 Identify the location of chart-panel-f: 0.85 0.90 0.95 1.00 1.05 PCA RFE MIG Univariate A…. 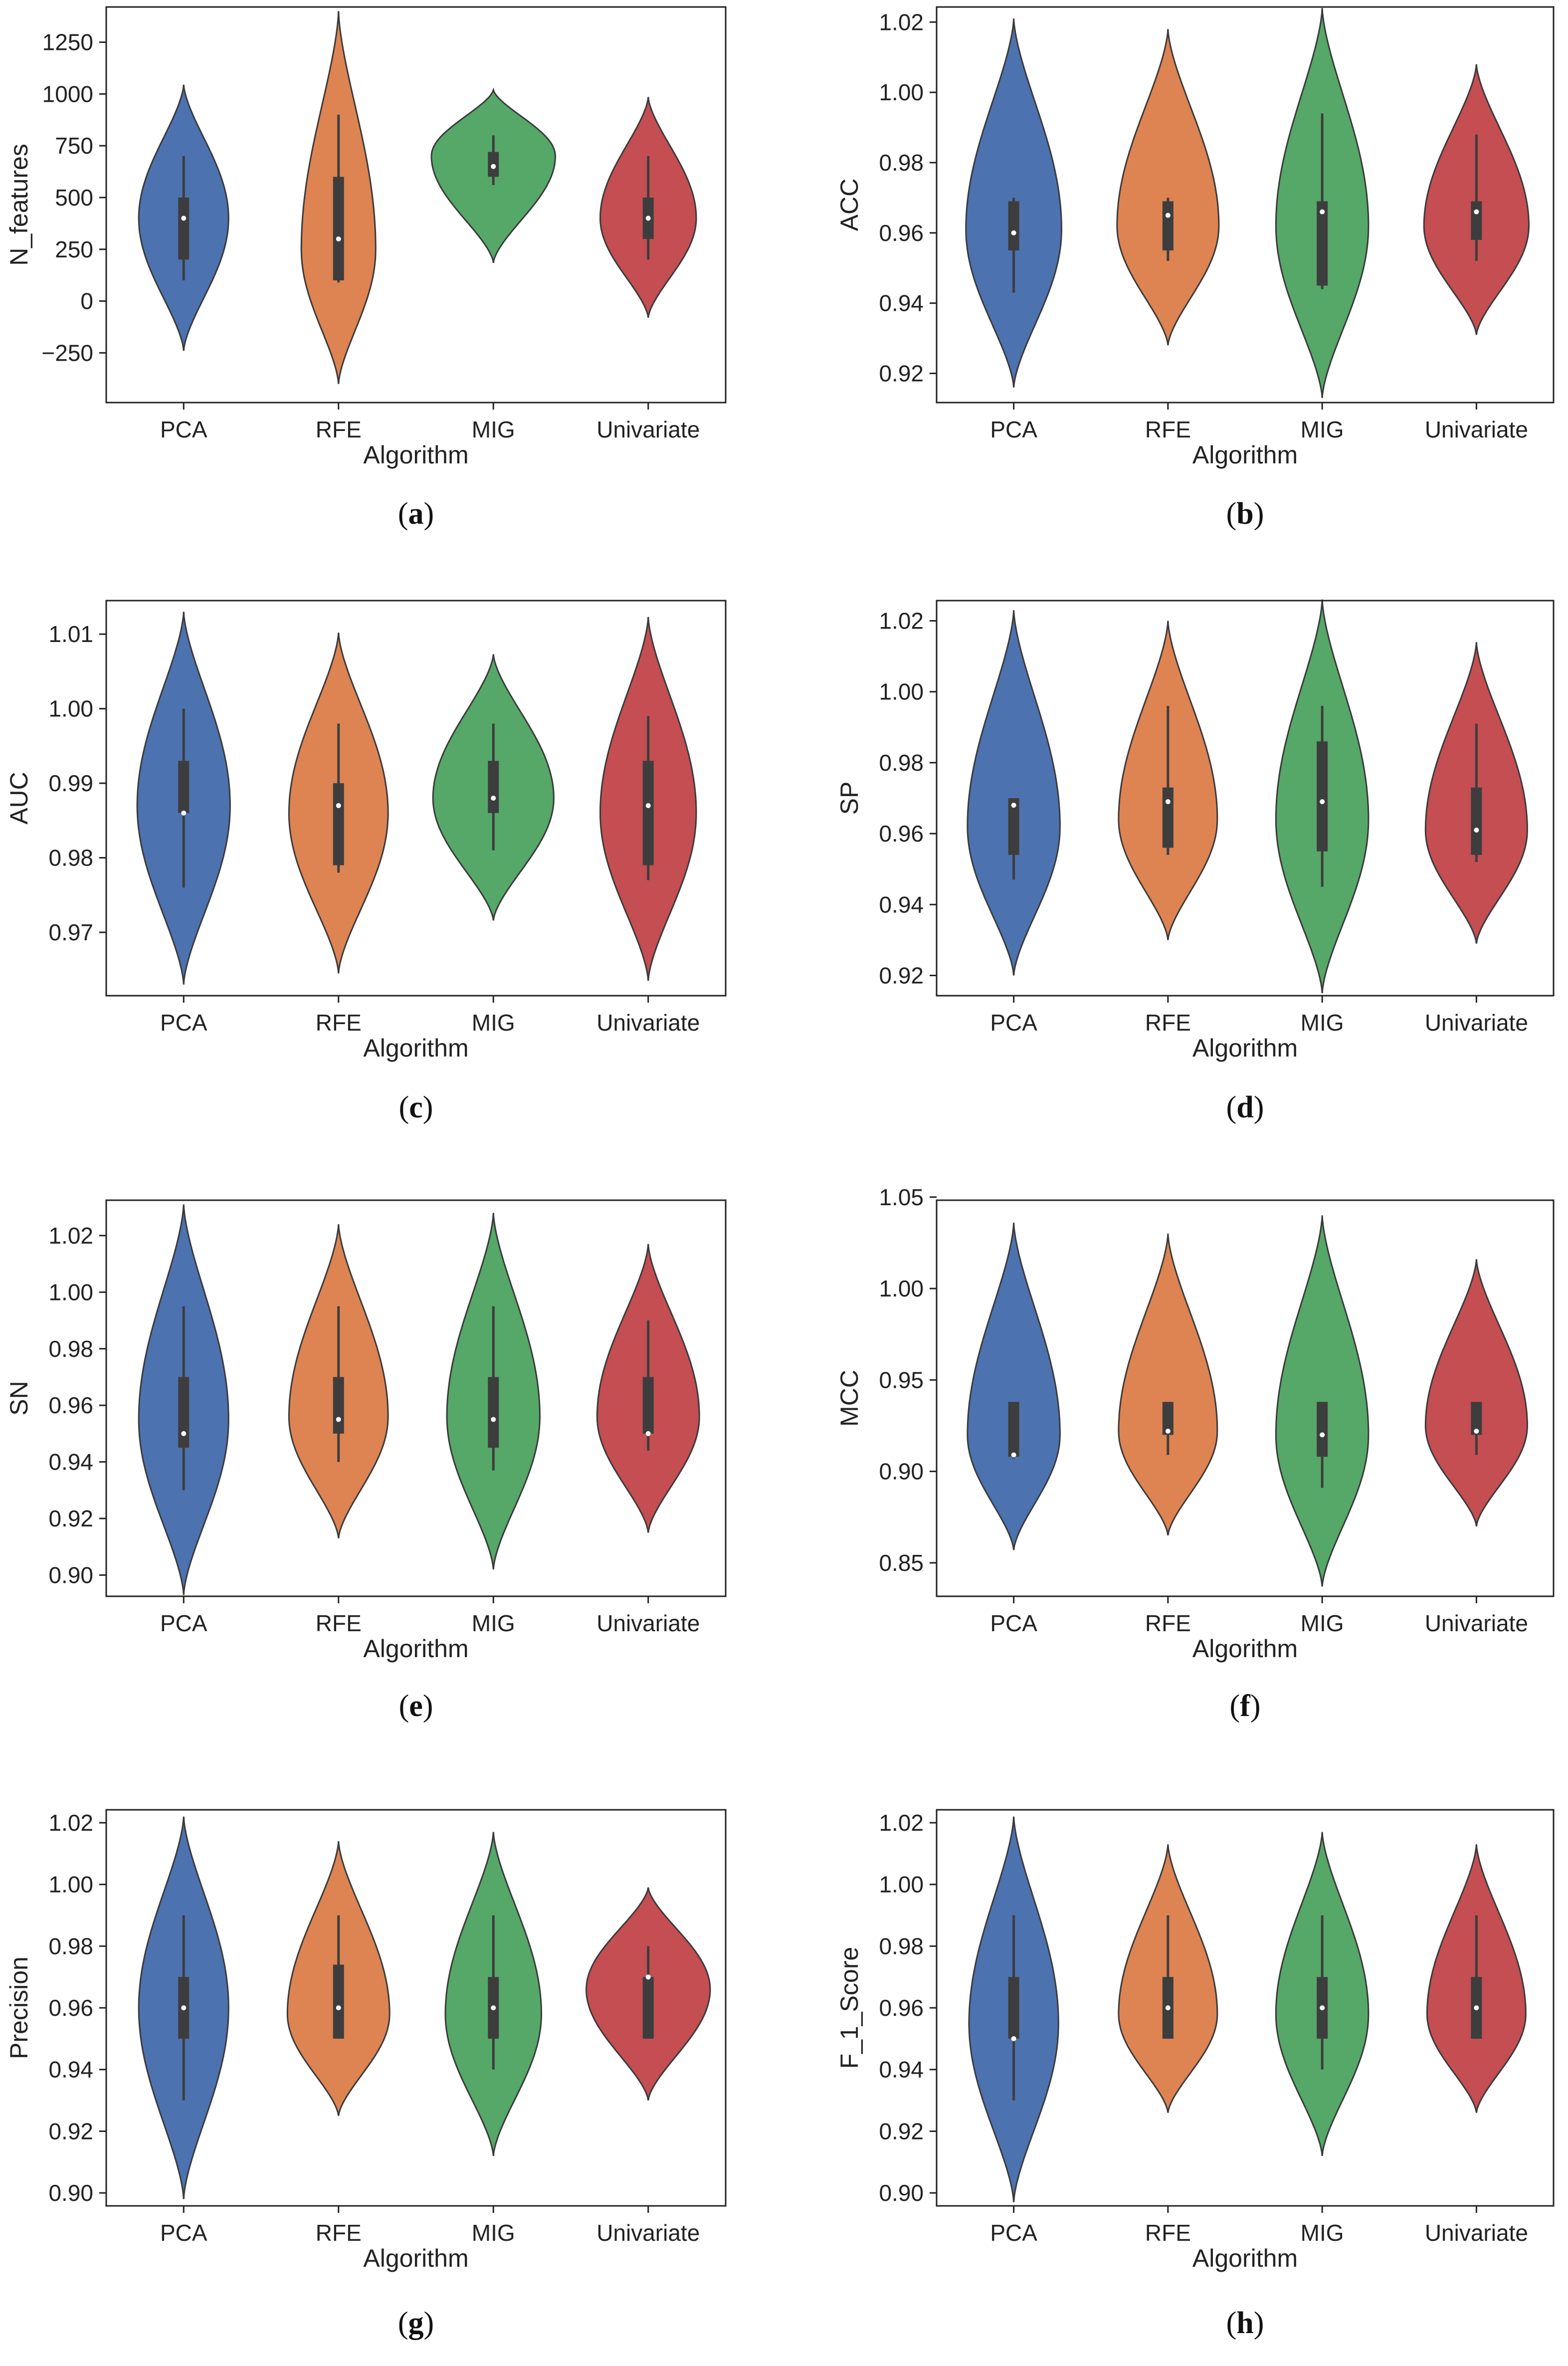
(1195, 1453).